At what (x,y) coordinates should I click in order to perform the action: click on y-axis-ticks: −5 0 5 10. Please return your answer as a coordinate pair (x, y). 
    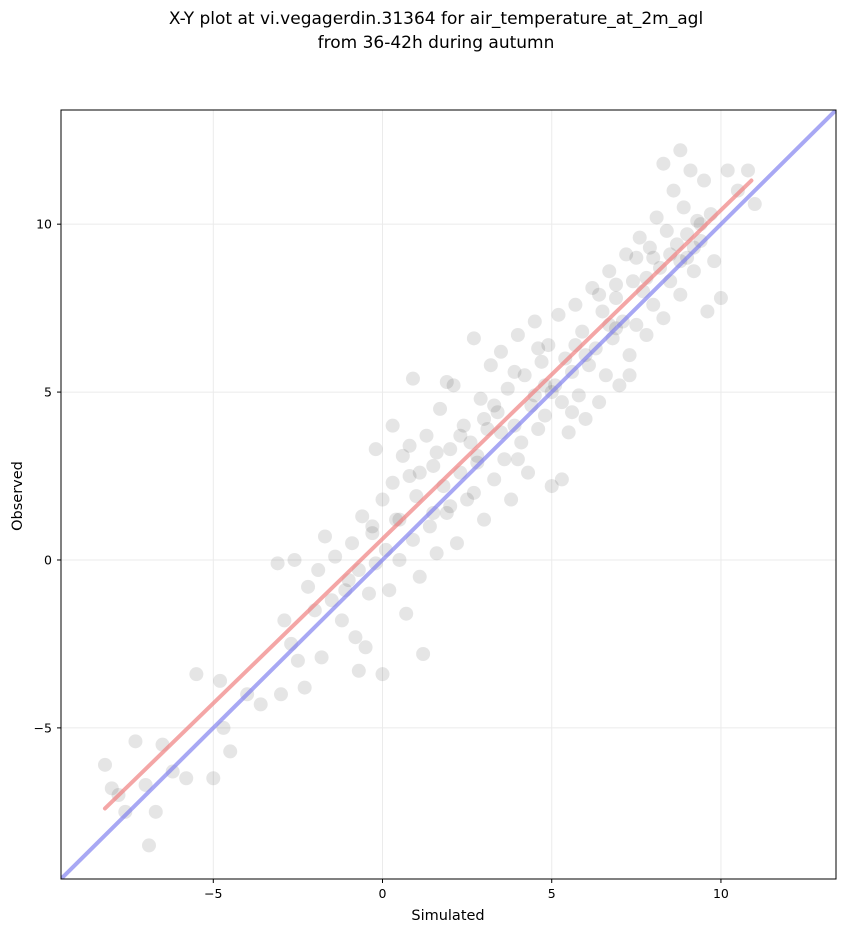
    Looking at the image, I should click on (47, 476).